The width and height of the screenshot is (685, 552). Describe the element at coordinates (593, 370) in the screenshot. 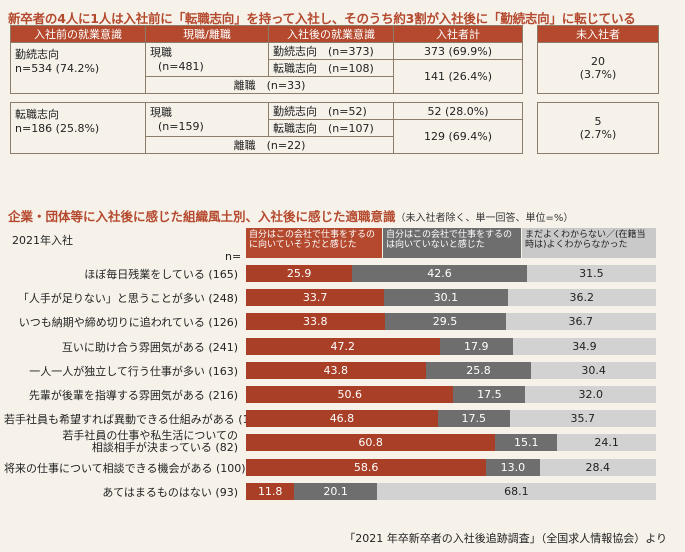

I see `bar-segment: 30.4` at that location.